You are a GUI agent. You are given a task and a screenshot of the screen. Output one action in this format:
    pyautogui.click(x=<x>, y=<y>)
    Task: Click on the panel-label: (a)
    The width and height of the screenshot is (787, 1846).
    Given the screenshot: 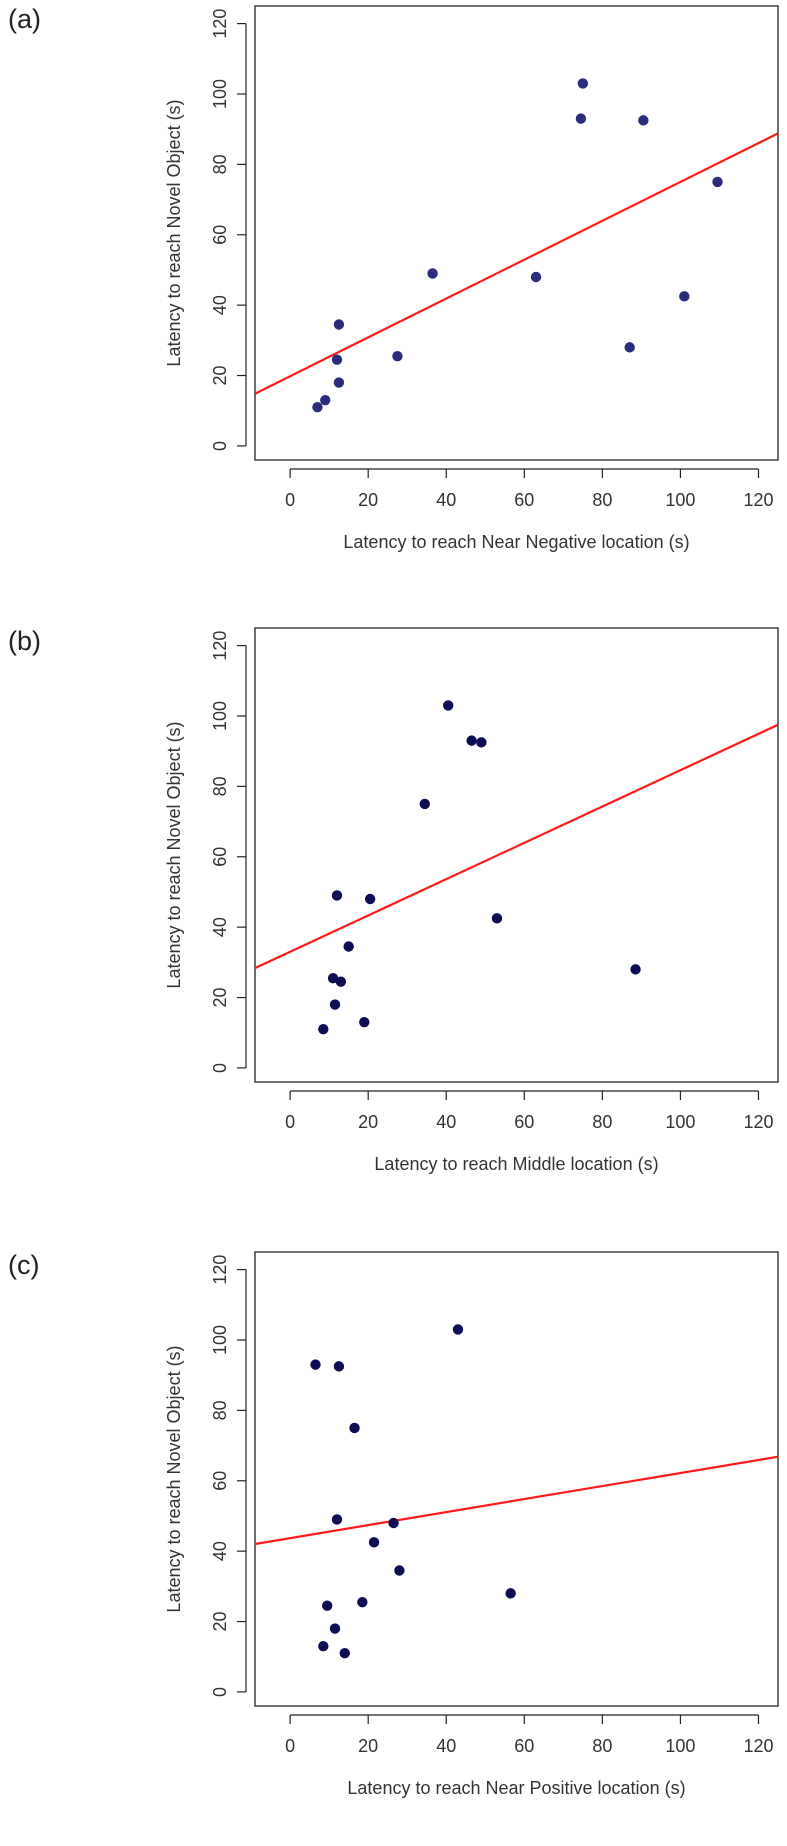 What is the action you would take?
    pyautogui.click(x=24, y=19)
    